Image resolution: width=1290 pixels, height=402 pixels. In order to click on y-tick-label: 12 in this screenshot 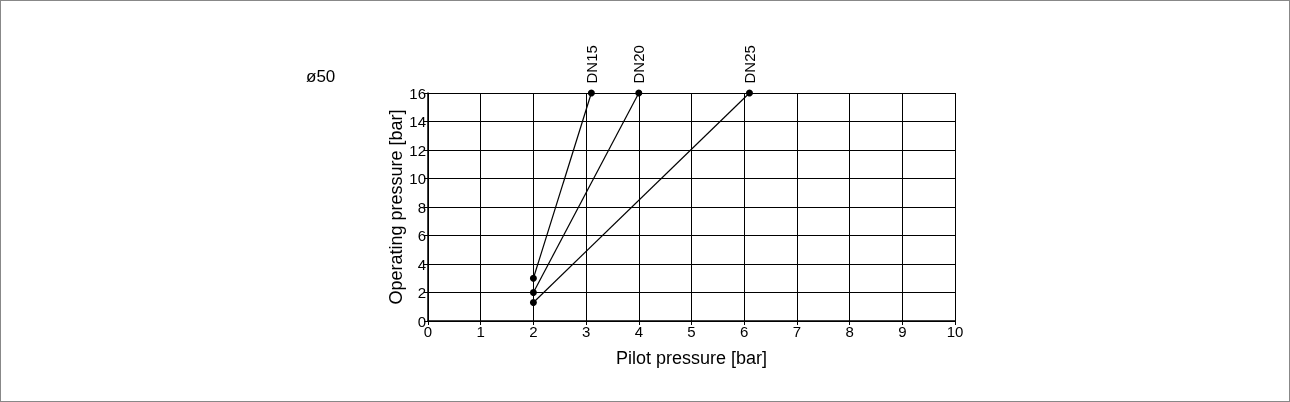, I will do `click(417, 150)`.